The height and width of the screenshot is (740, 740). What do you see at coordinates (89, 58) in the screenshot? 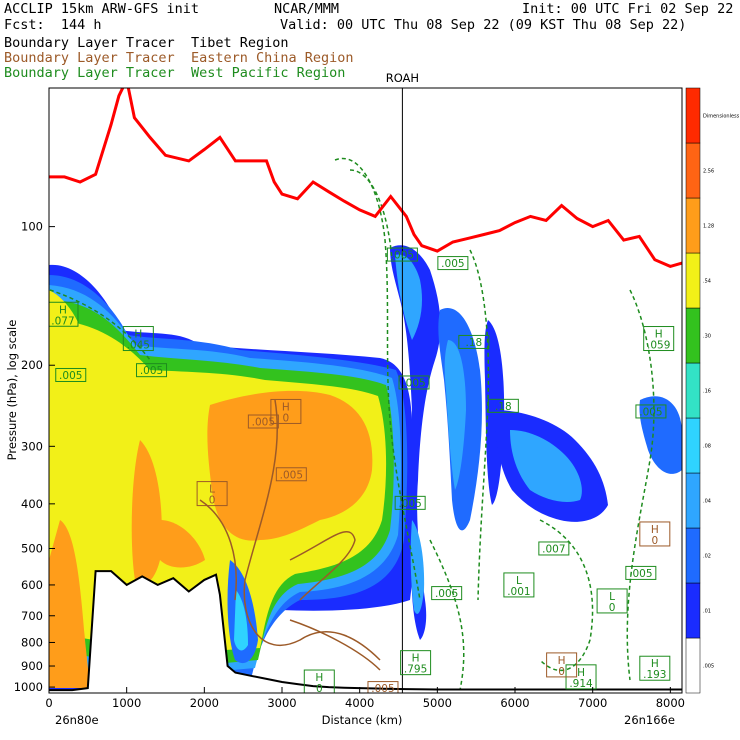
I see `tracer-legend-eastern-china-name: Boundary Layer Tracer` at bounding box center [89, 58].